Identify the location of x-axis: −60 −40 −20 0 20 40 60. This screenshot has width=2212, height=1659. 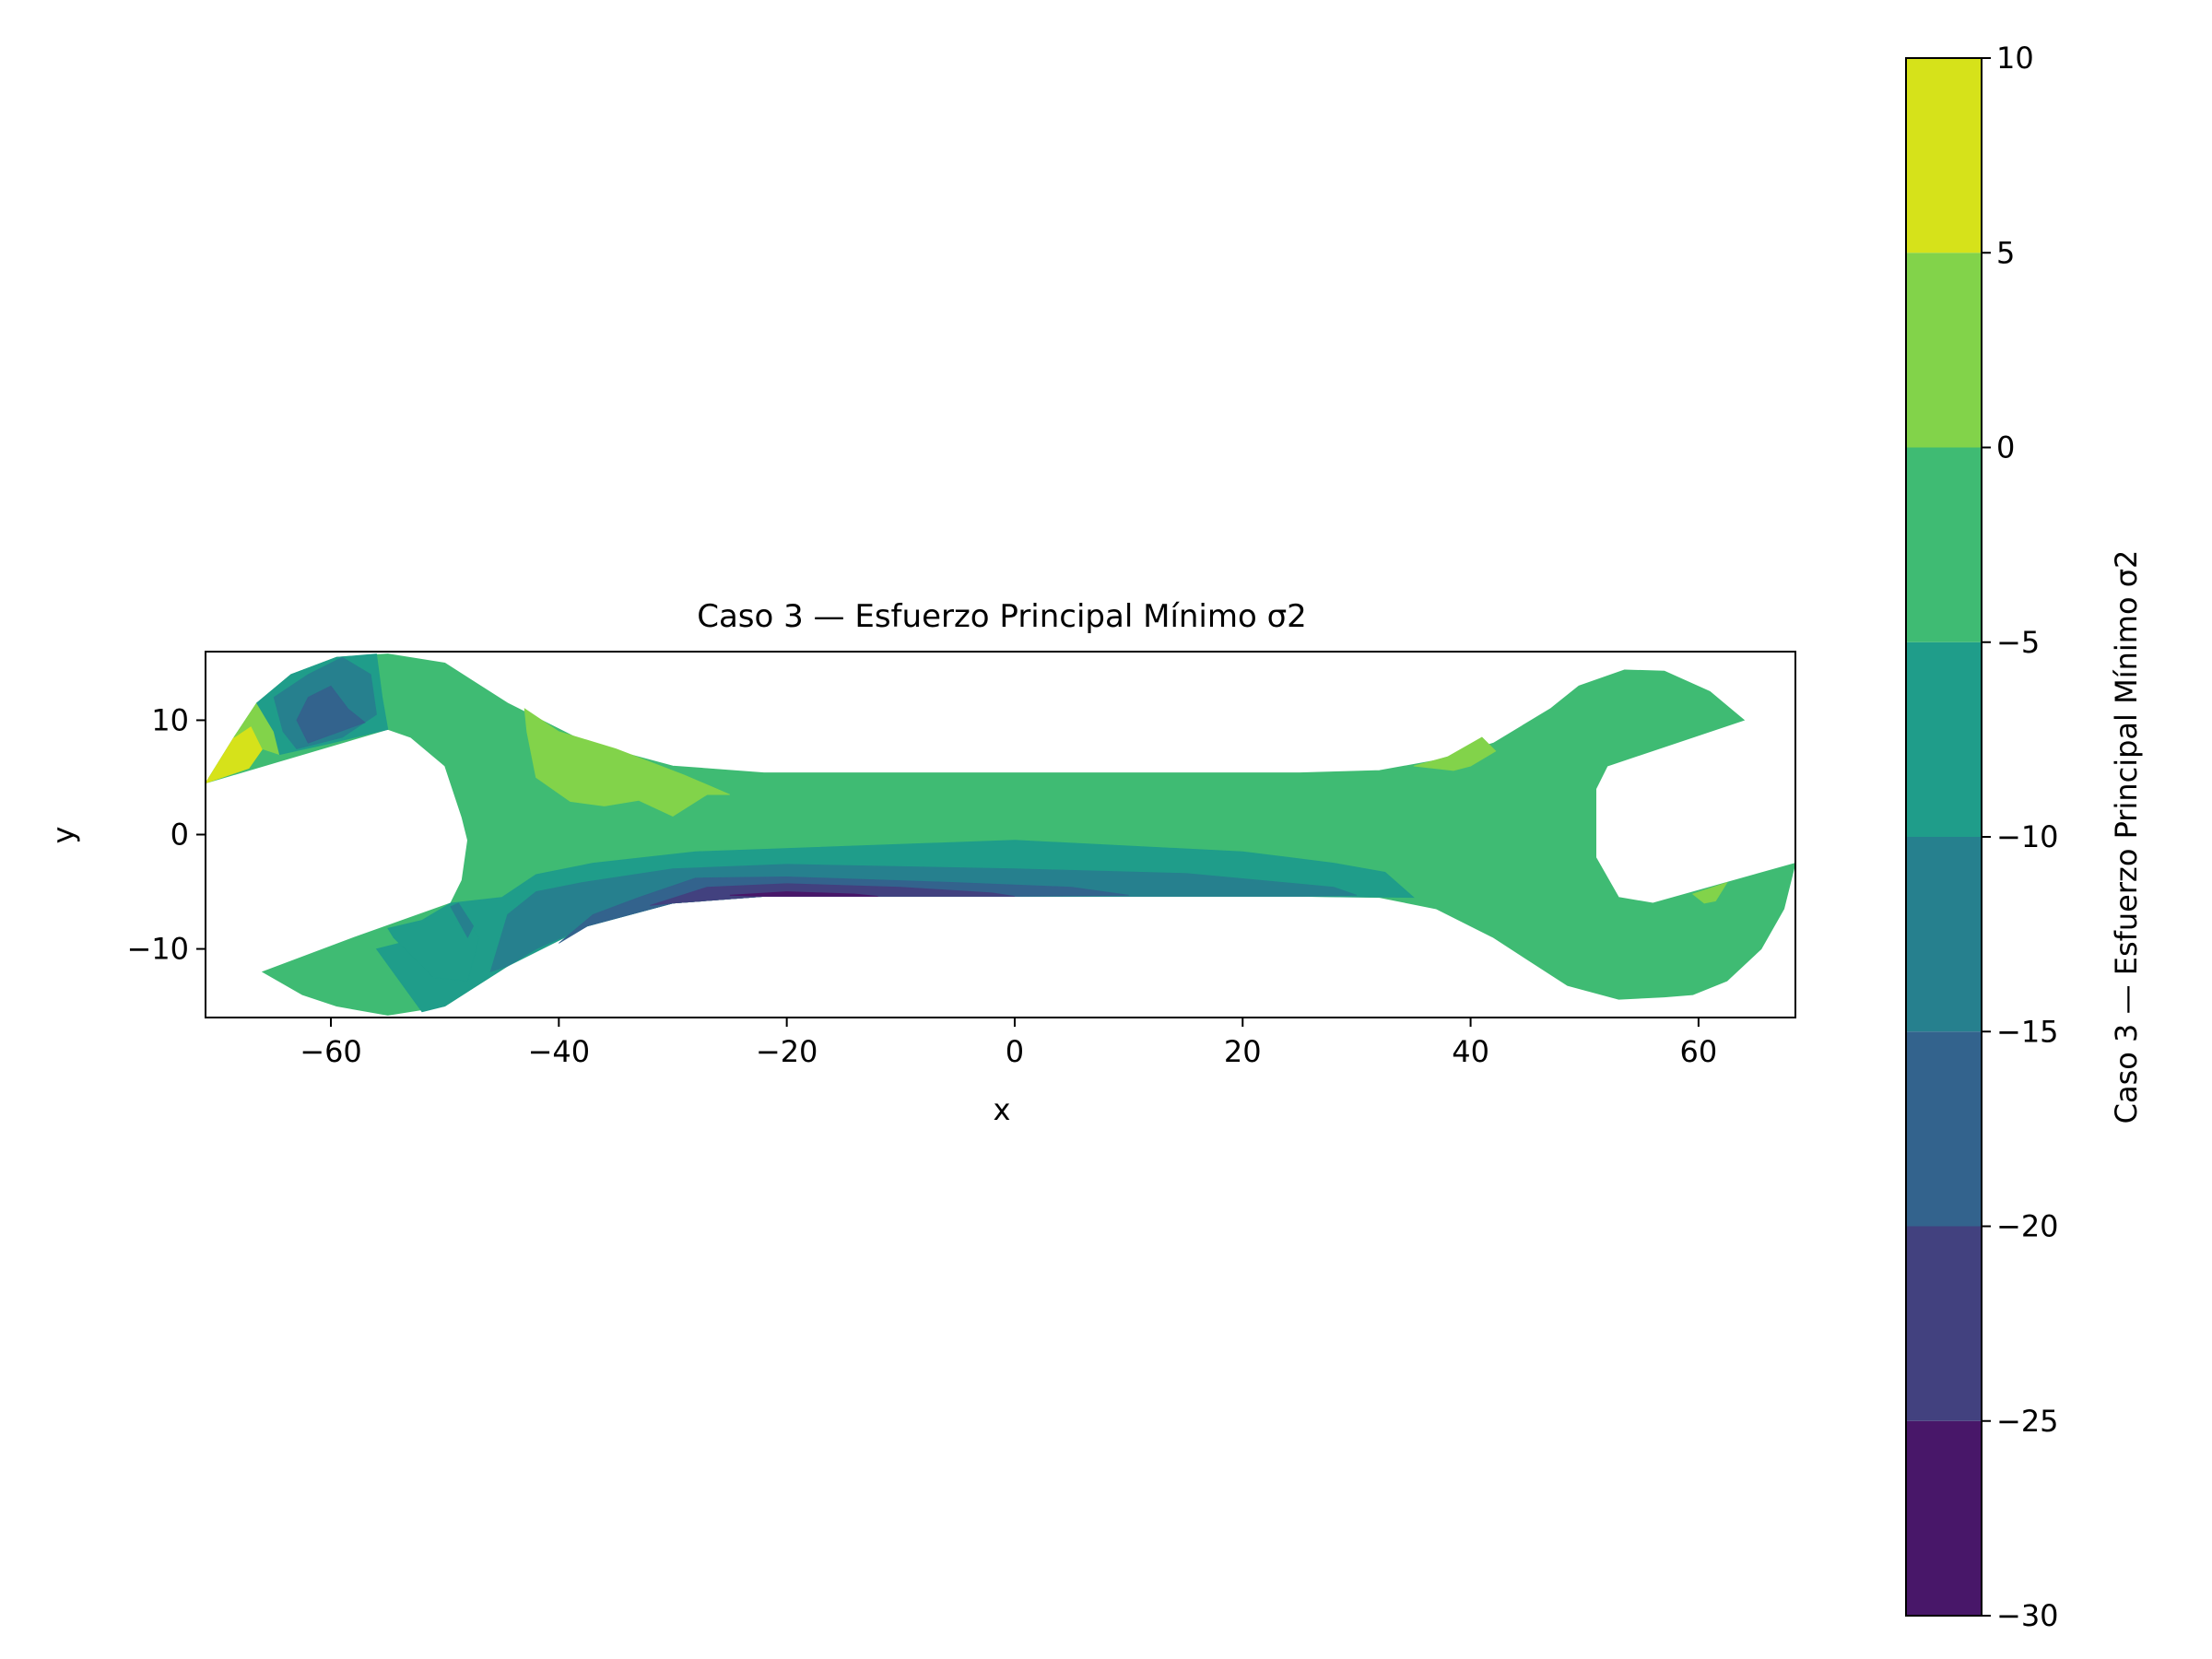
(1008, 1043).